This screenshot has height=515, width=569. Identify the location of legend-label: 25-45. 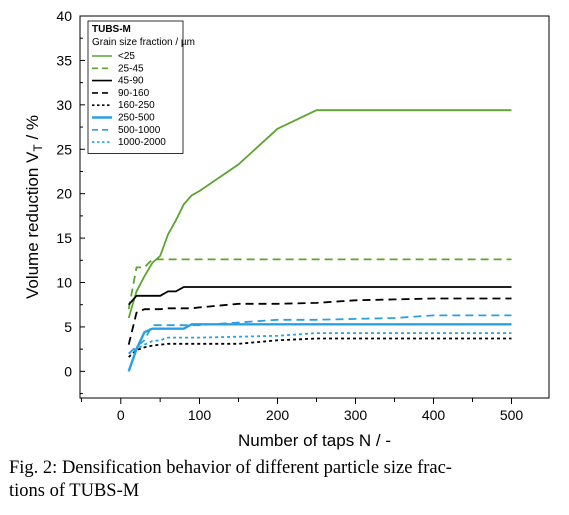
(131, 68).